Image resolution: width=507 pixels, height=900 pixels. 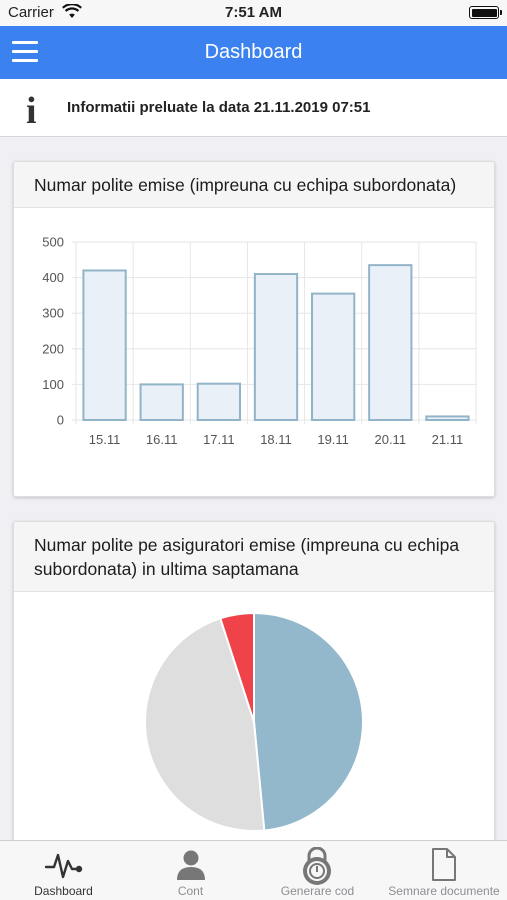 What do you see at coordinates (53, 384) in the screenshot?
I see `y-tick-label: 100` at bounding box center [53, 384].